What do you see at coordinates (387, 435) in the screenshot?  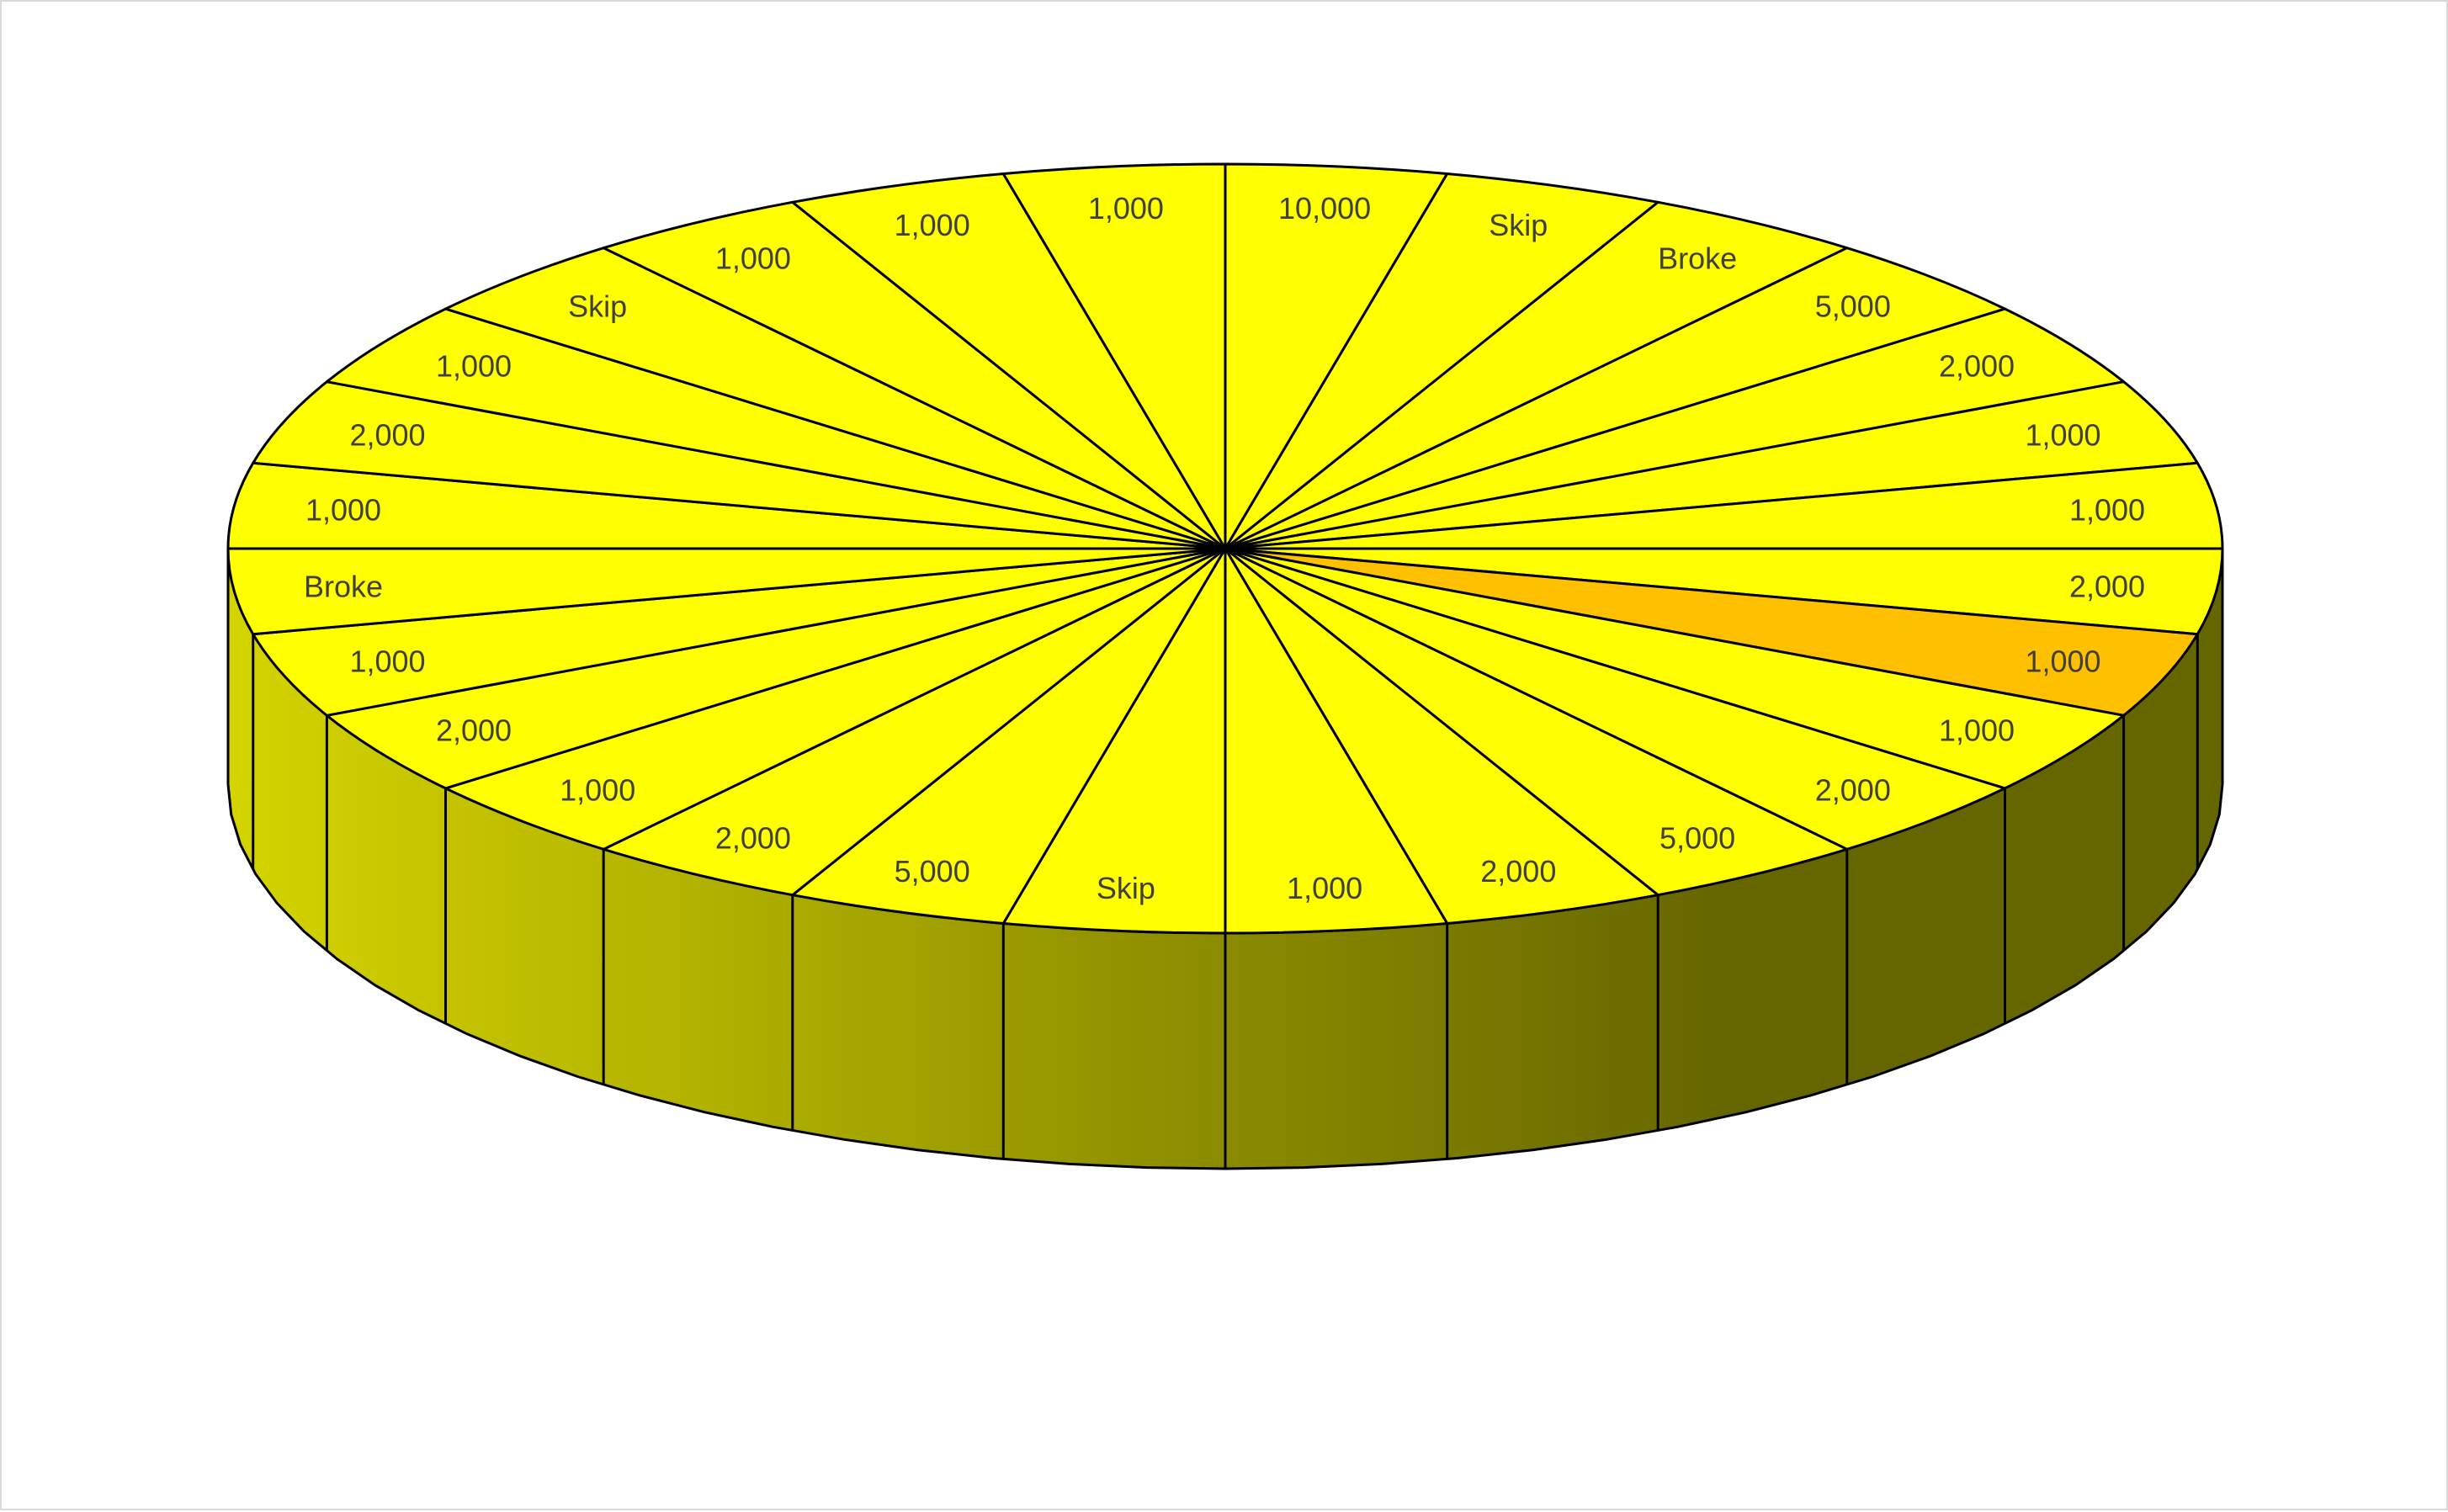 I see `slice-label-22: 2,000` at bounding box center [387, 435].